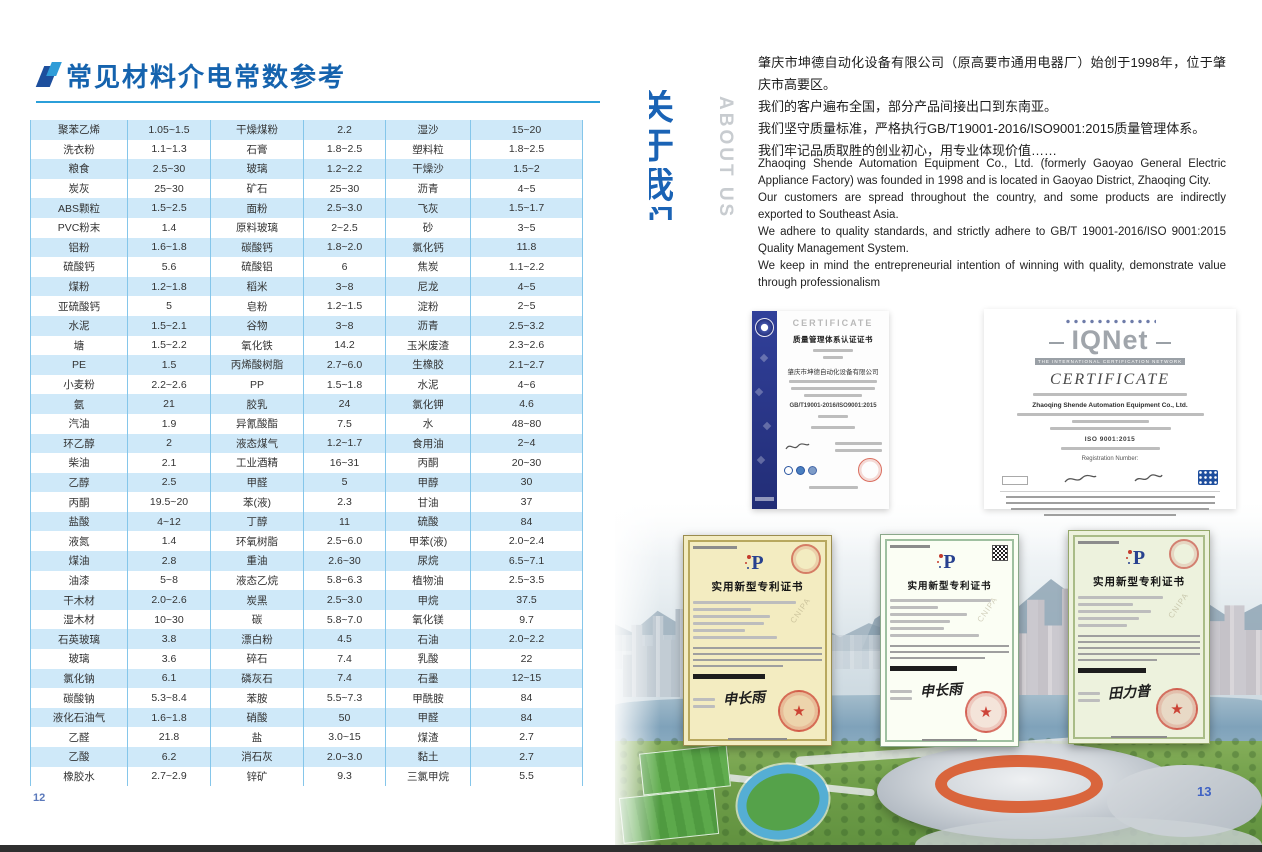 The width and height of the screenshot is (1262, 852). I want to click on cert-title: 质量管理体系认证证书, so click(833, 339).